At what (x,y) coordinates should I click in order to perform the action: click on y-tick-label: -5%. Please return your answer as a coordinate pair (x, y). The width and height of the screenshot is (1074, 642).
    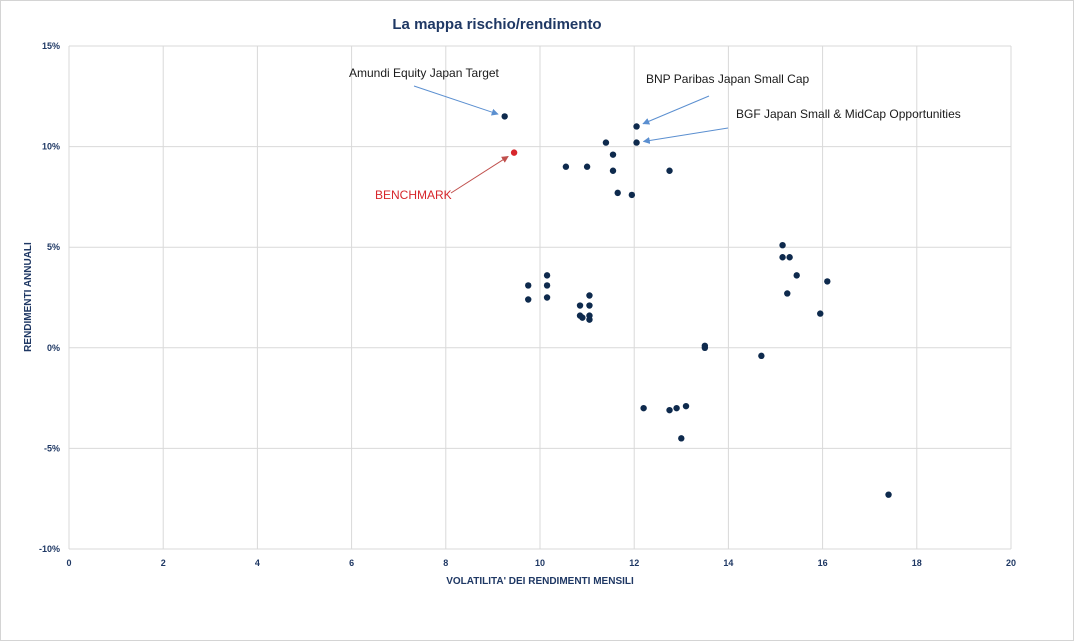
    Looking at the image, I should click on (52, 448).